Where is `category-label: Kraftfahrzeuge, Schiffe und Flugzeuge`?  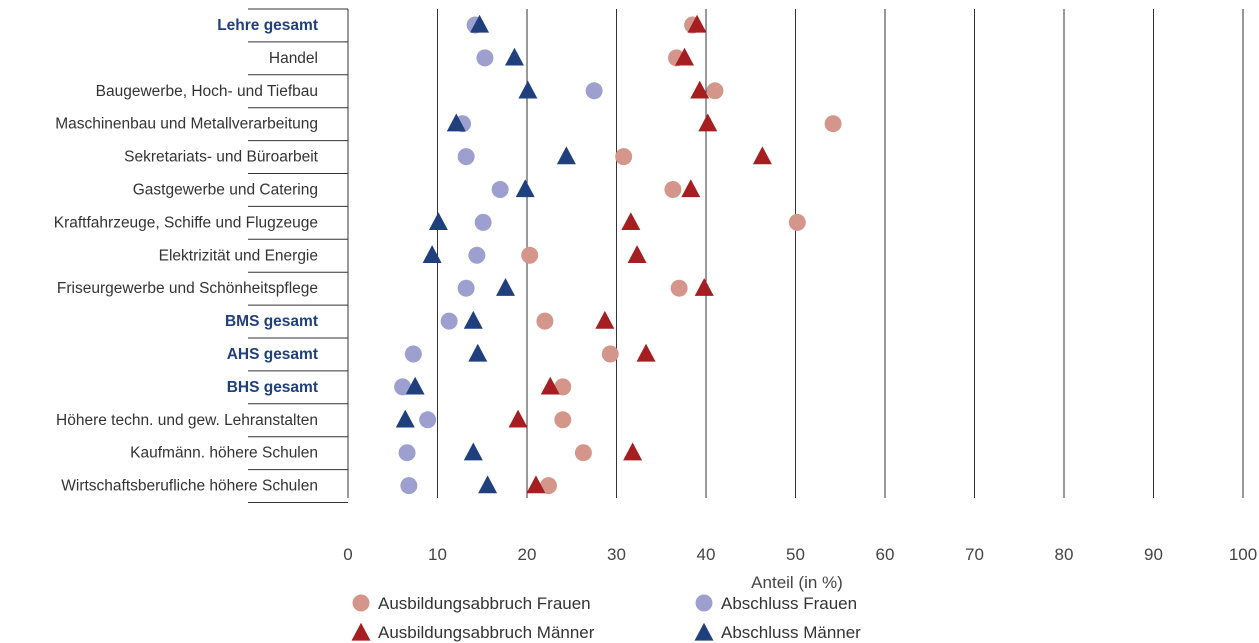 category-label: Kraftfahrzeuge, Schiffe und Flugzeuge is located at coordinates (186, 222).